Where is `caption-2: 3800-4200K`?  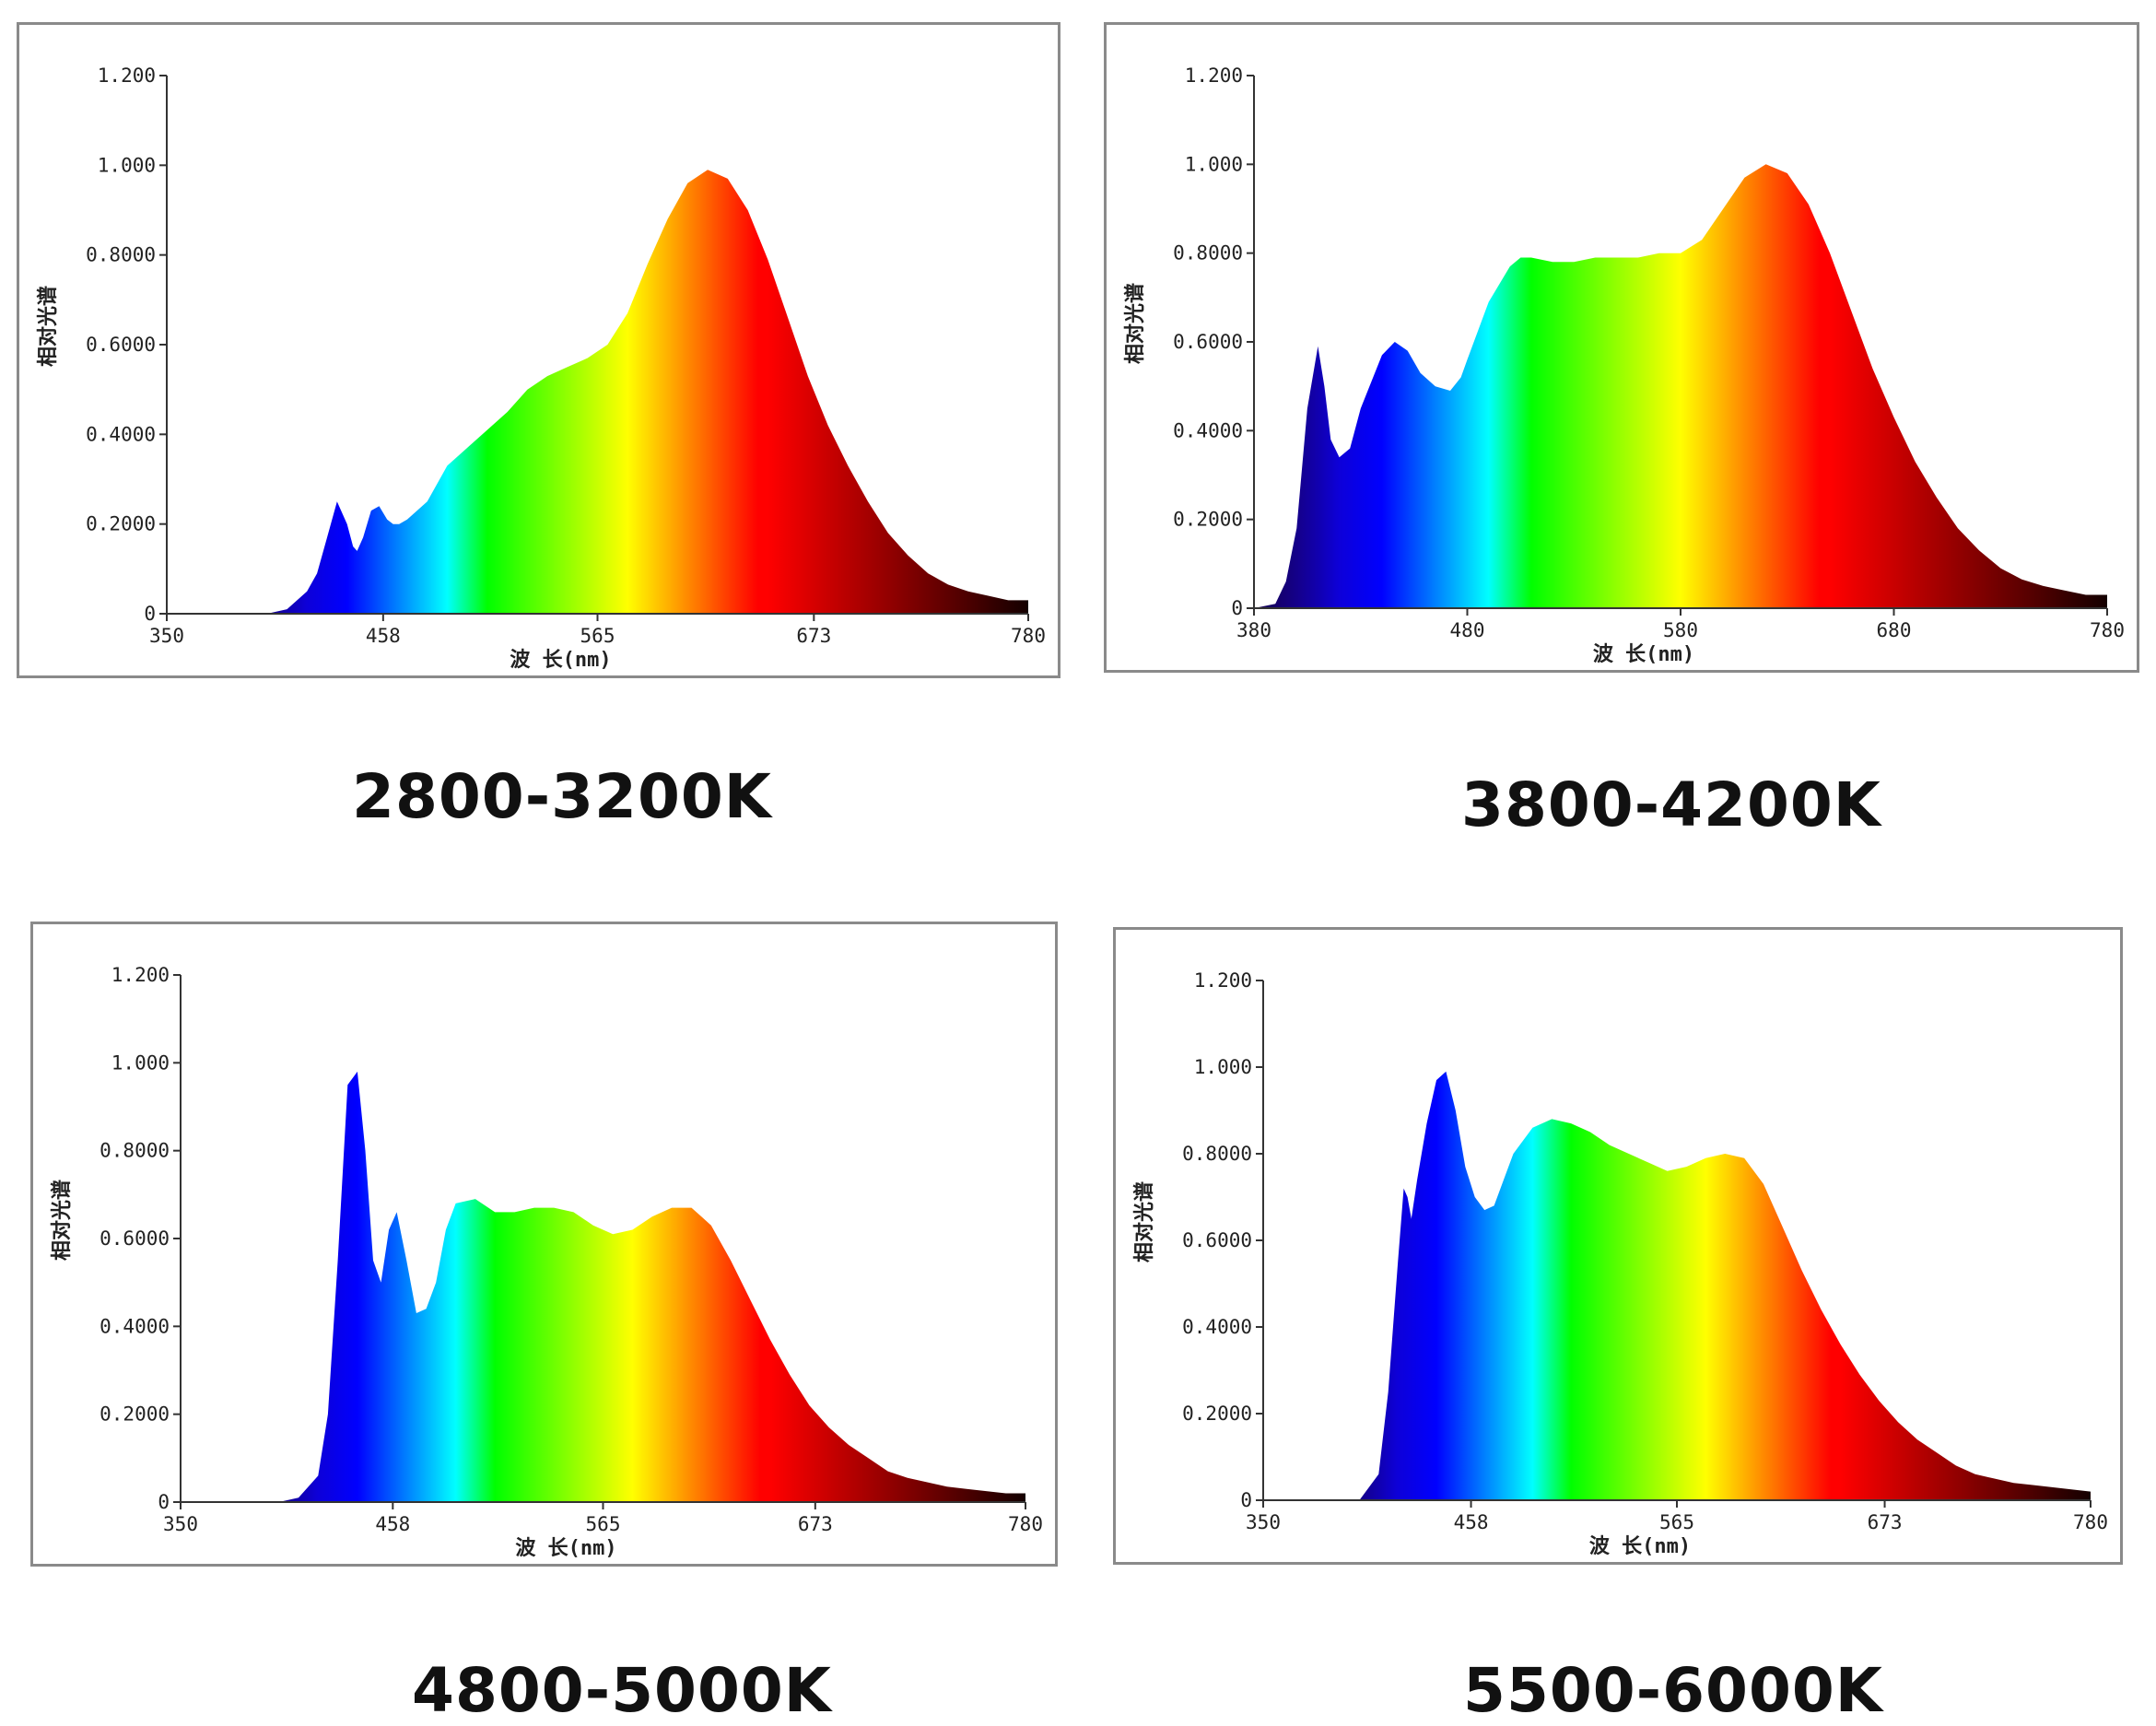 caption-2: 3800-4200K is located at coordinates (1671, 804).